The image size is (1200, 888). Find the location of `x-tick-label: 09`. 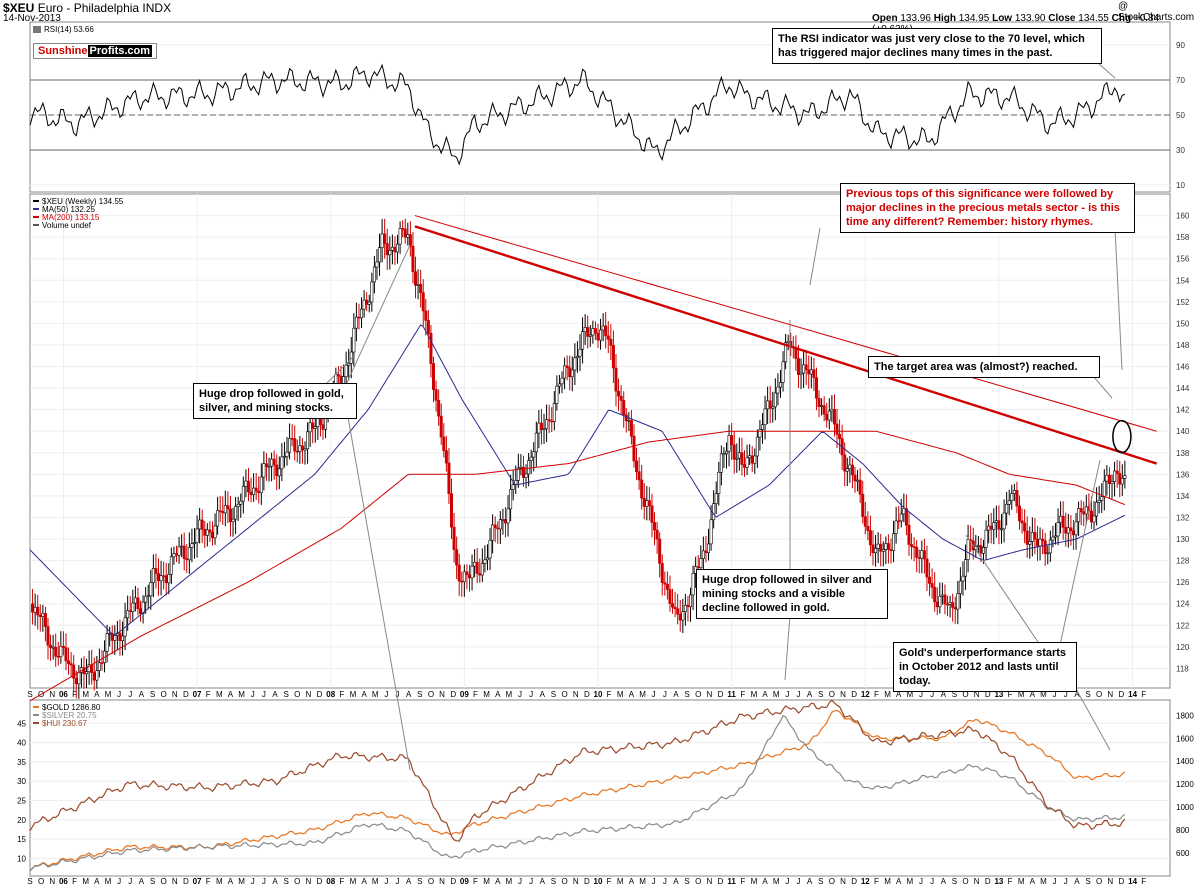

x-tick-label: 09 is located at coordinates (464, 881).